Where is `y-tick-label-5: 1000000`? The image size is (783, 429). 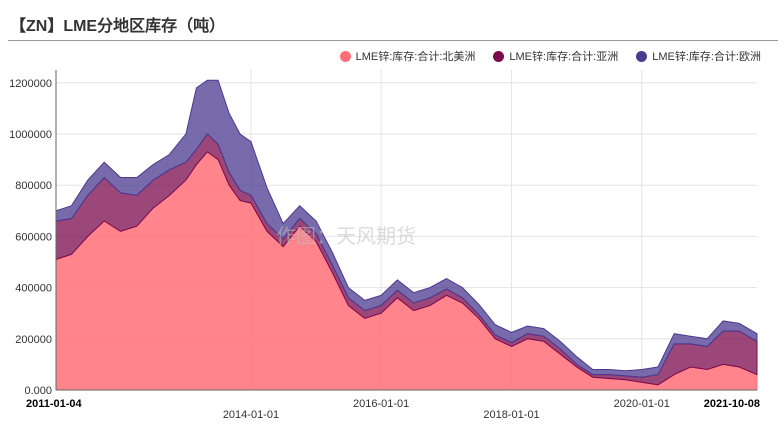 y-tick-label-5: 1000000 is located at coordinates (30, 135).